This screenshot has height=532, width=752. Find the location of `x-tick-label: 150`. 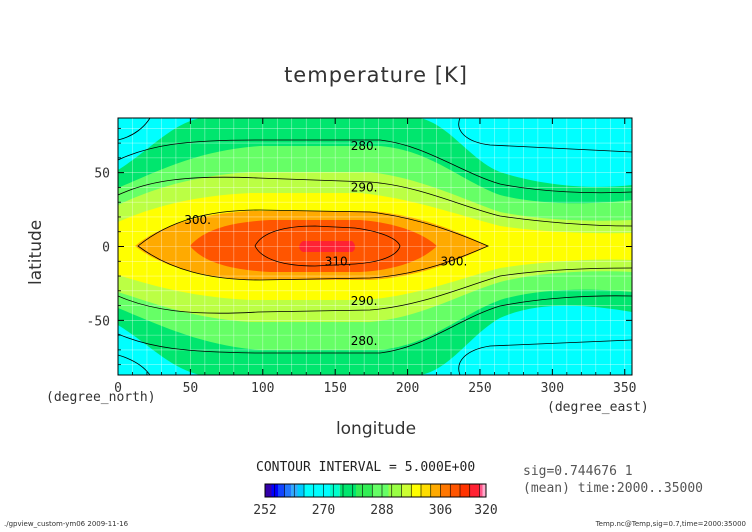

x-tick-label: 150 is located at coordinates (334, 388).